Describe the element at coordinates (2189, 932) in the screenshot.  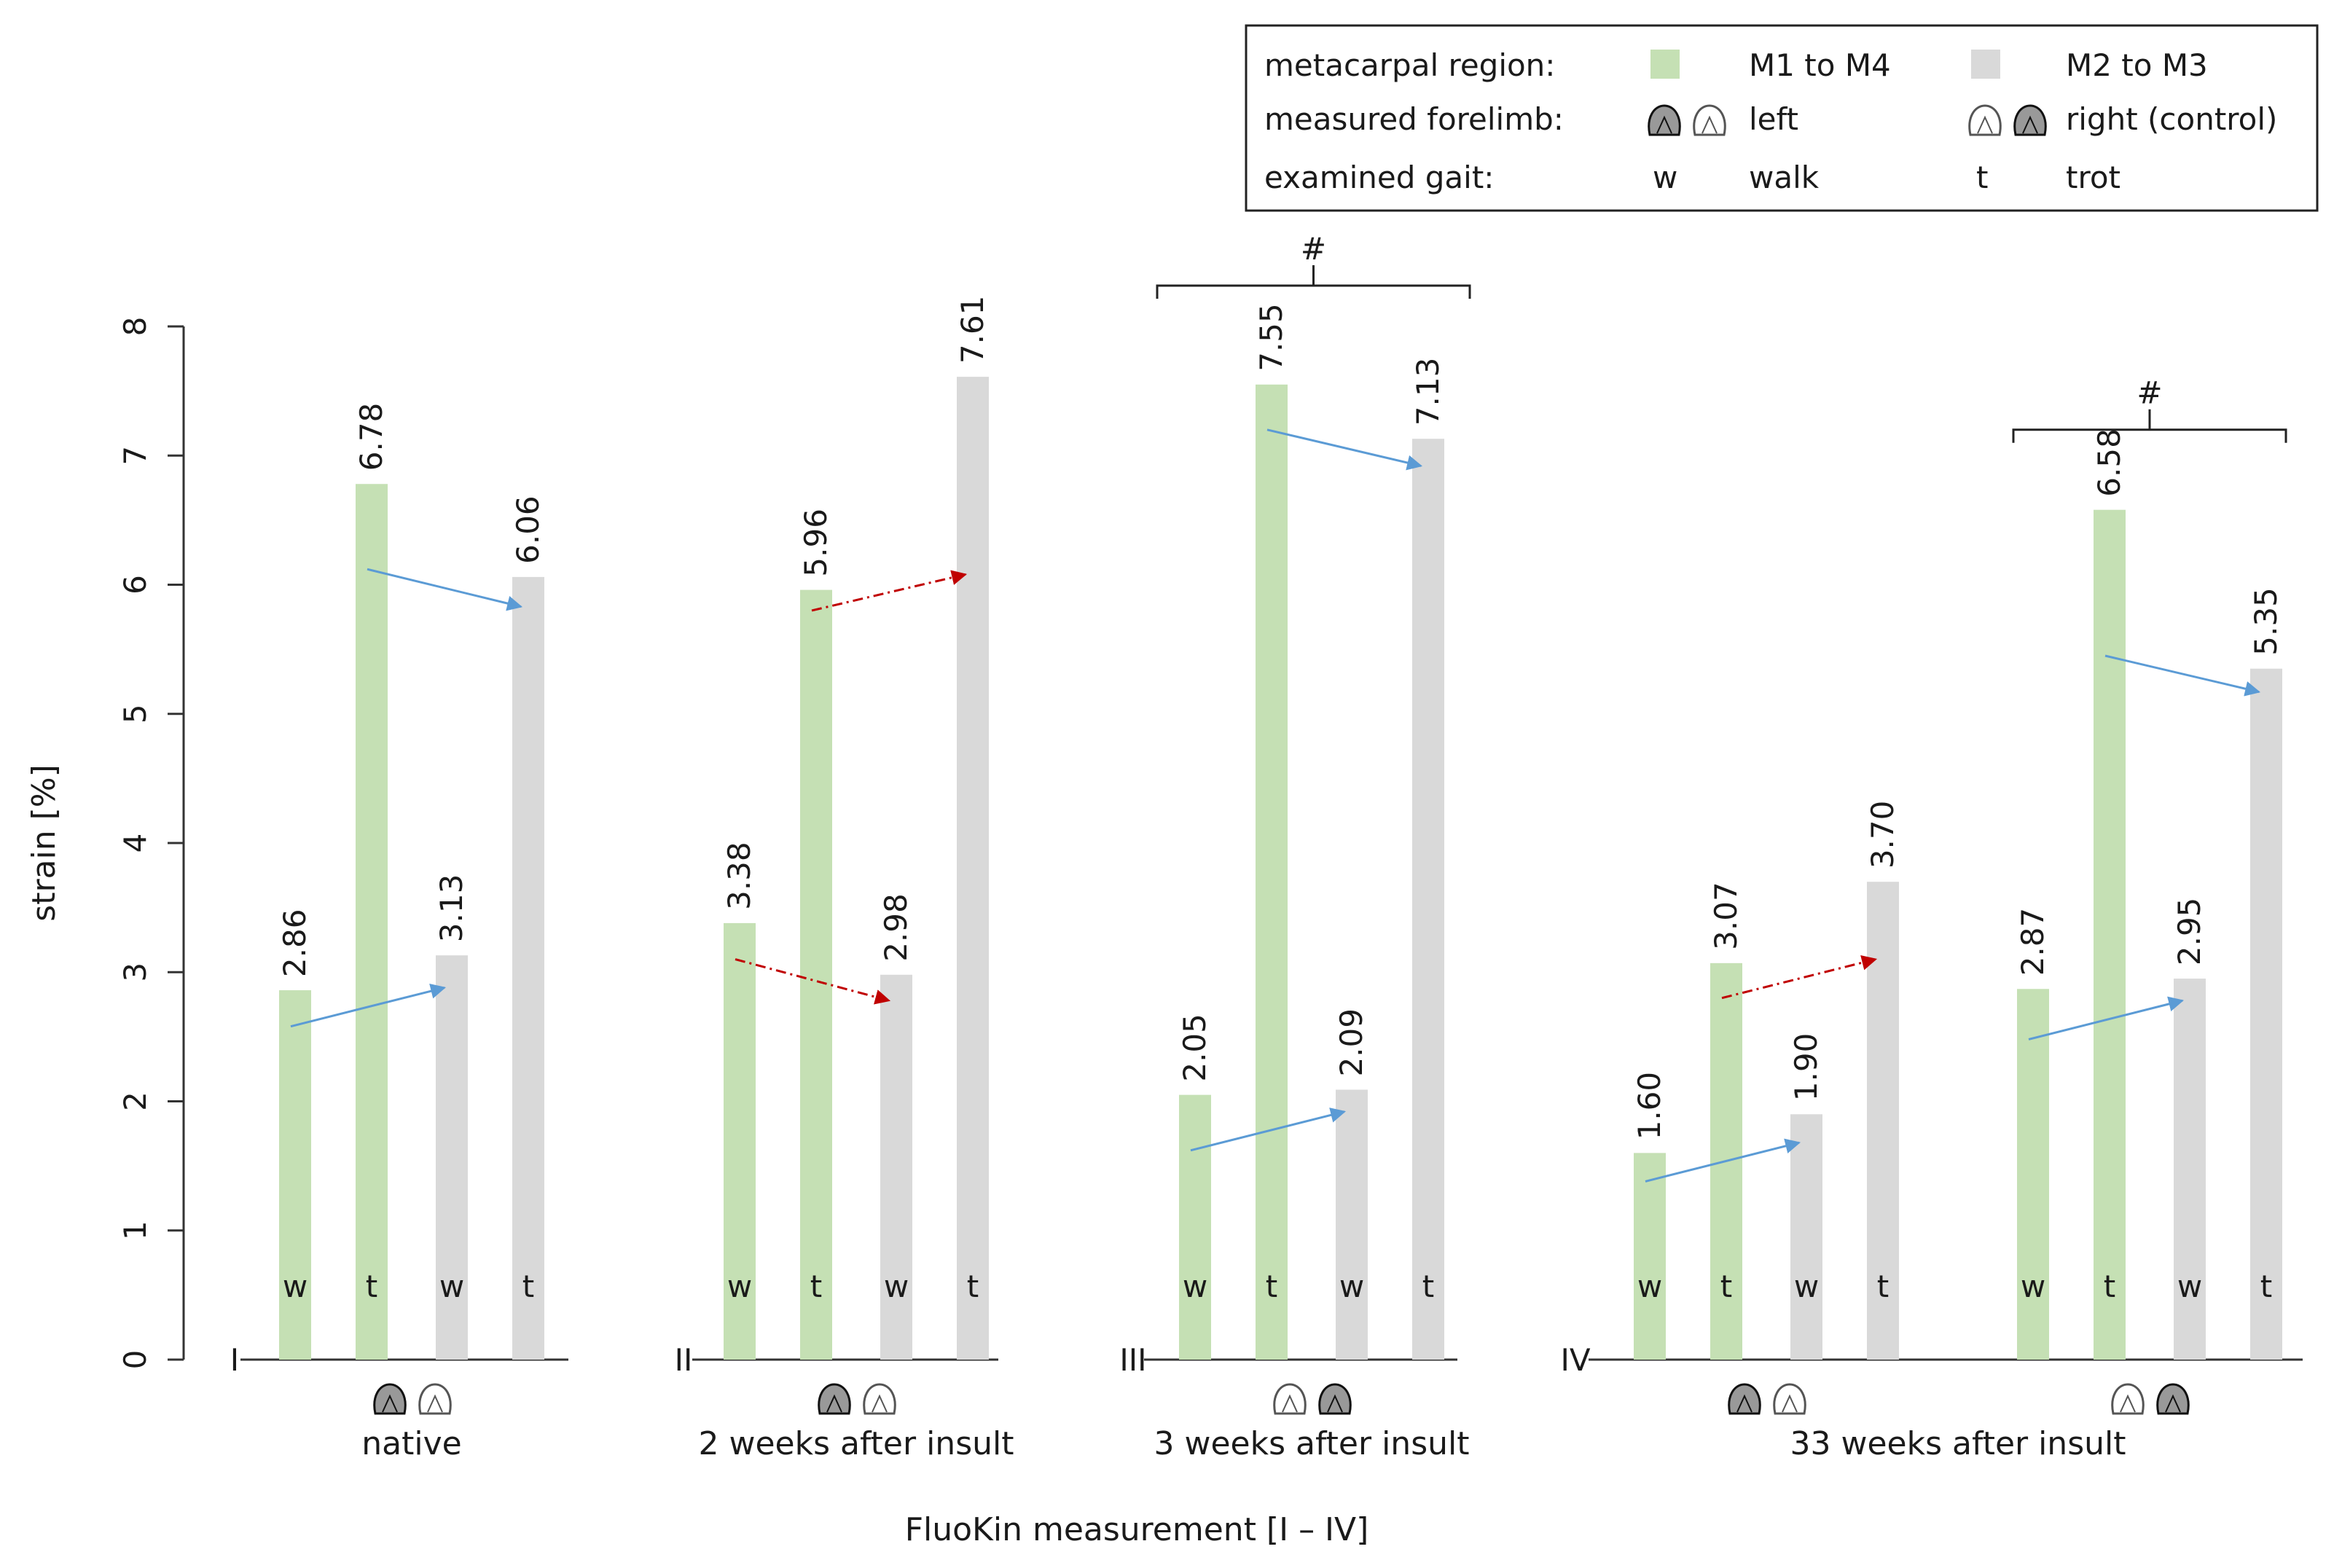
I see `bar-value-label: 2.95` at that location.